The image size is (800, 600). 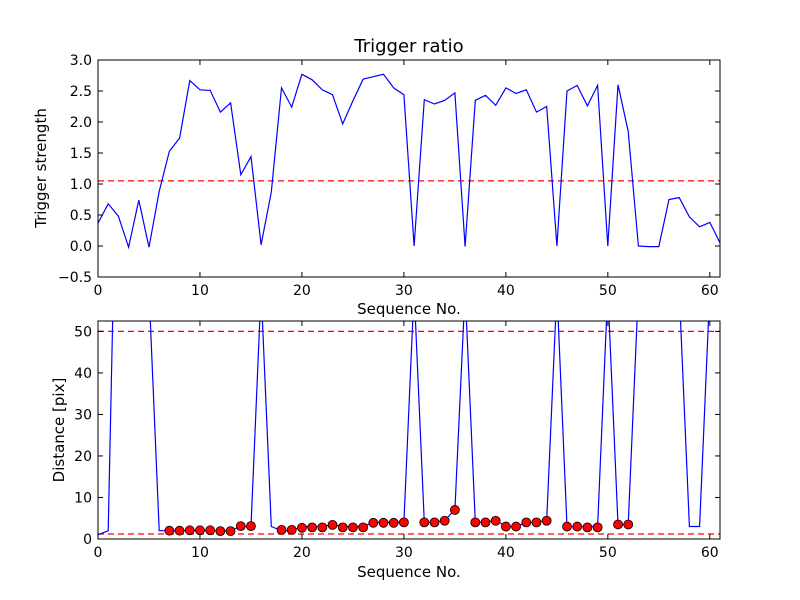 What do you see at coordinates (81, 123) in the screenshot?
I see `y-tick-label: 2.0` at bounding box center [81, 123].